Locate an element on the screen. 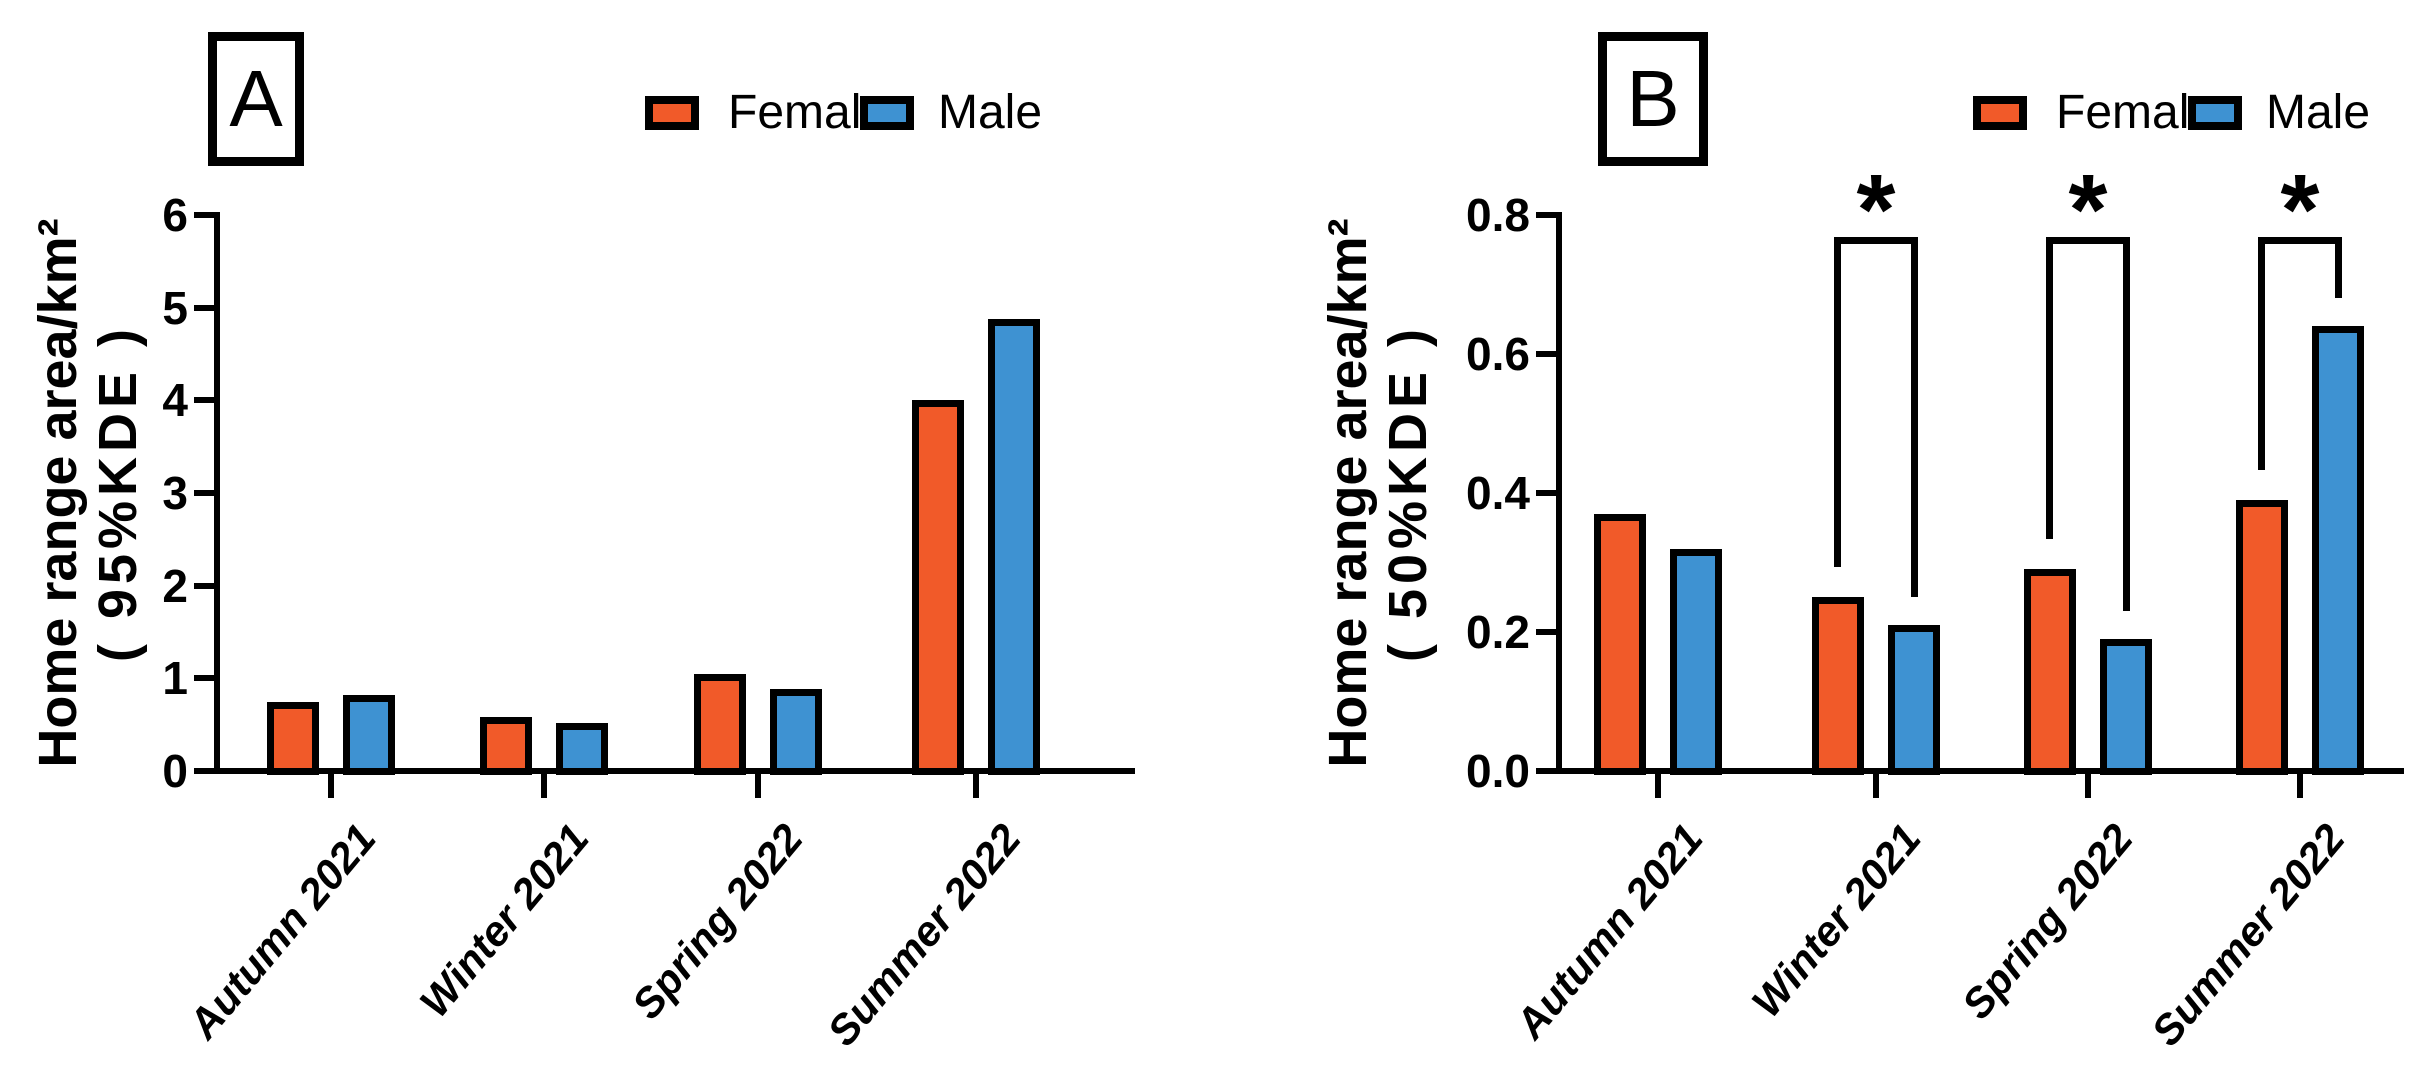 The height and width of the screenshot is (1077, 2427). panel-b-label: B is located at coordinates (1653, 98).